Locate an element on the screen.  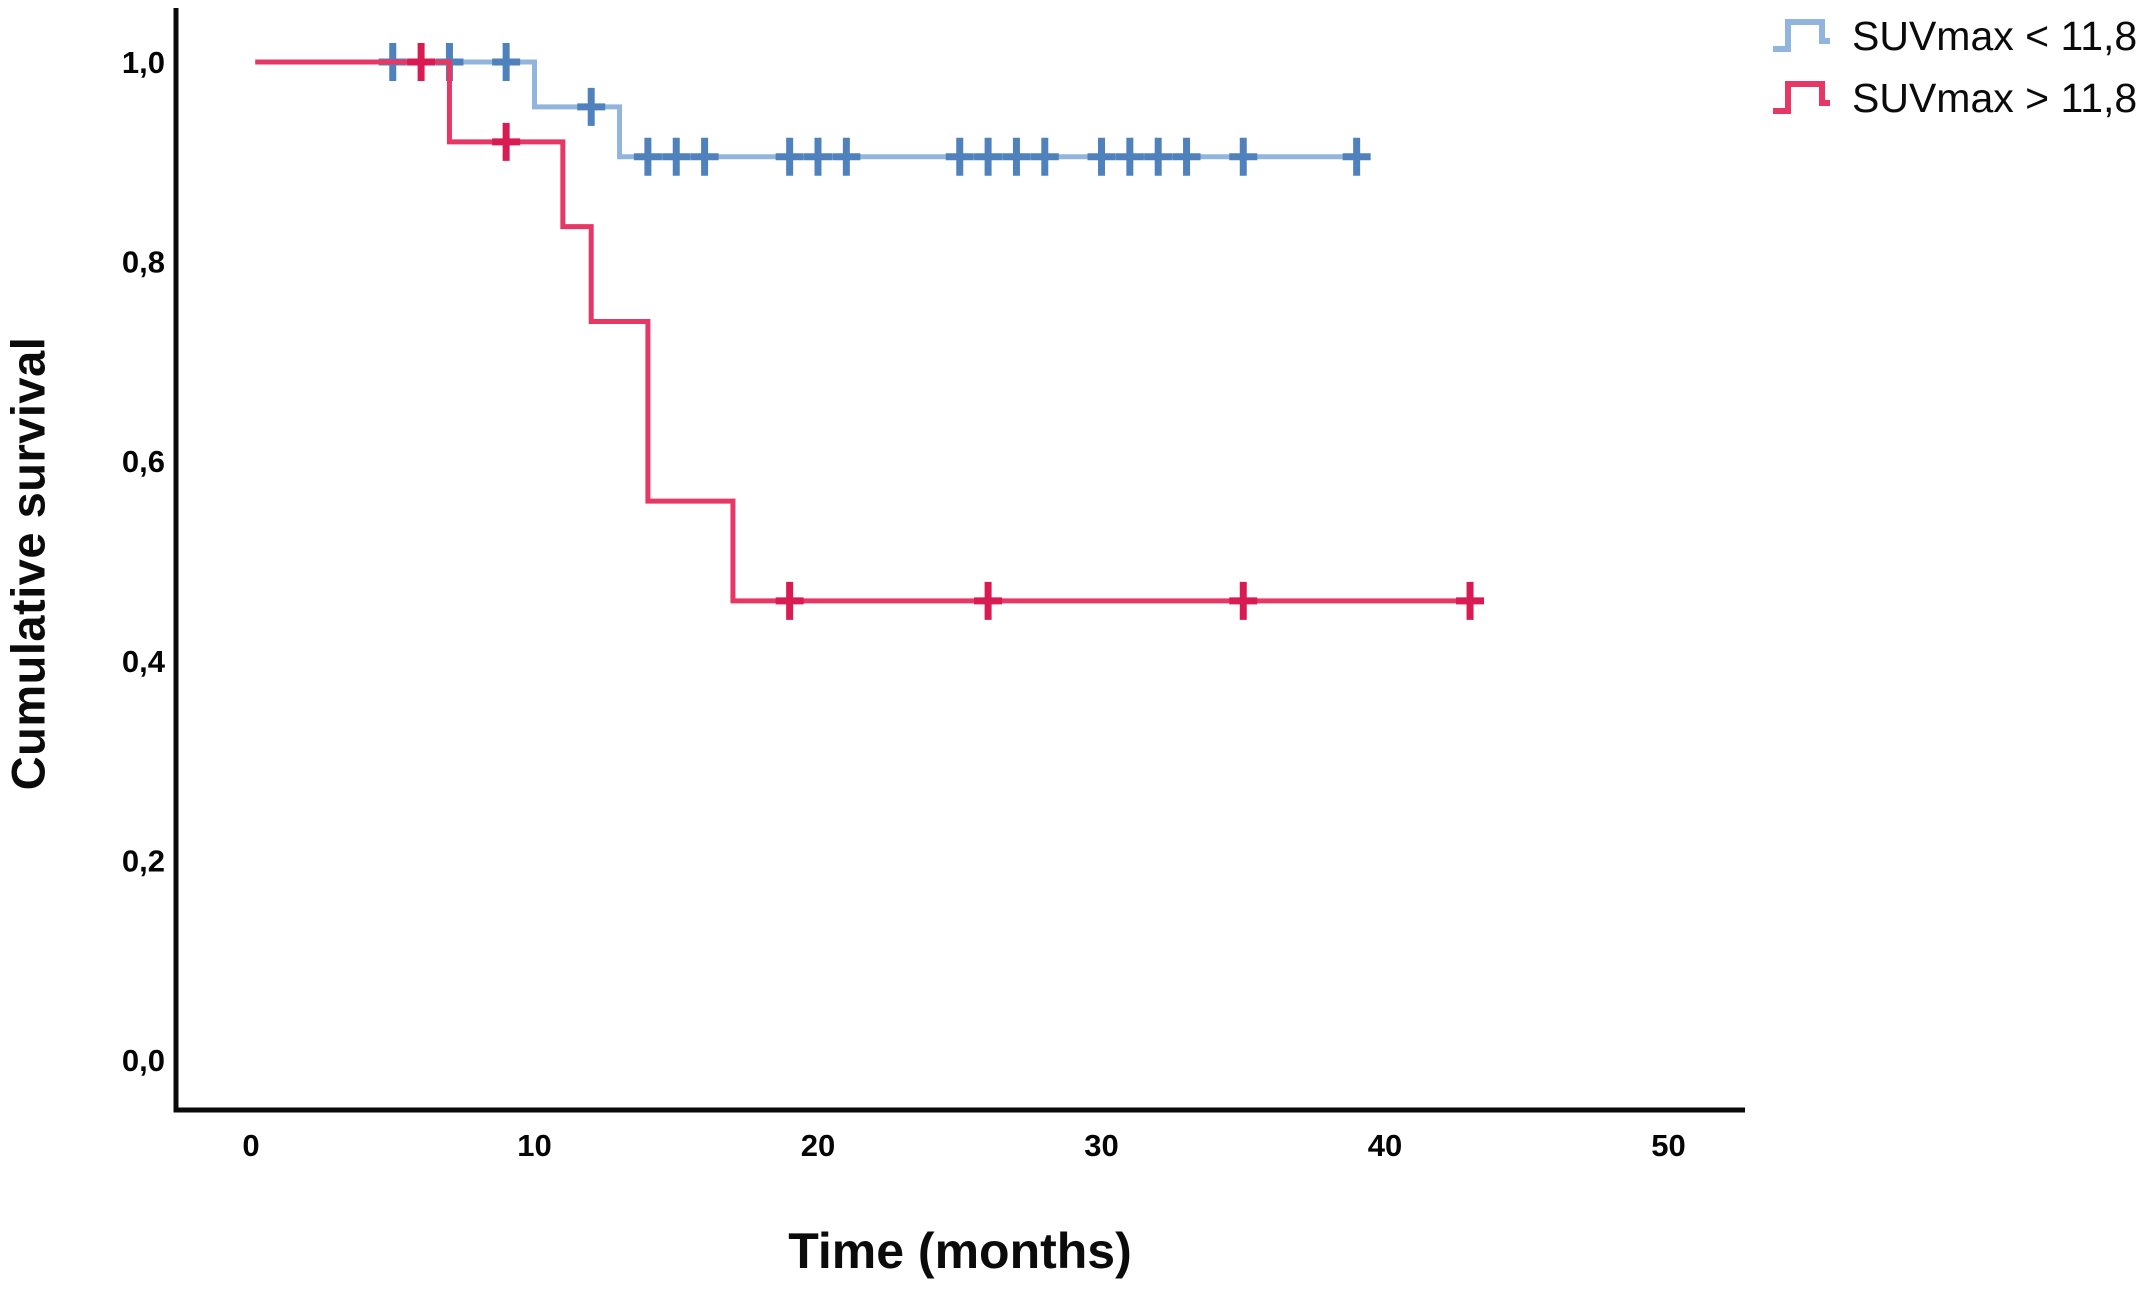
y-tick-label: 0,6 is located at coordinates (143, 461).